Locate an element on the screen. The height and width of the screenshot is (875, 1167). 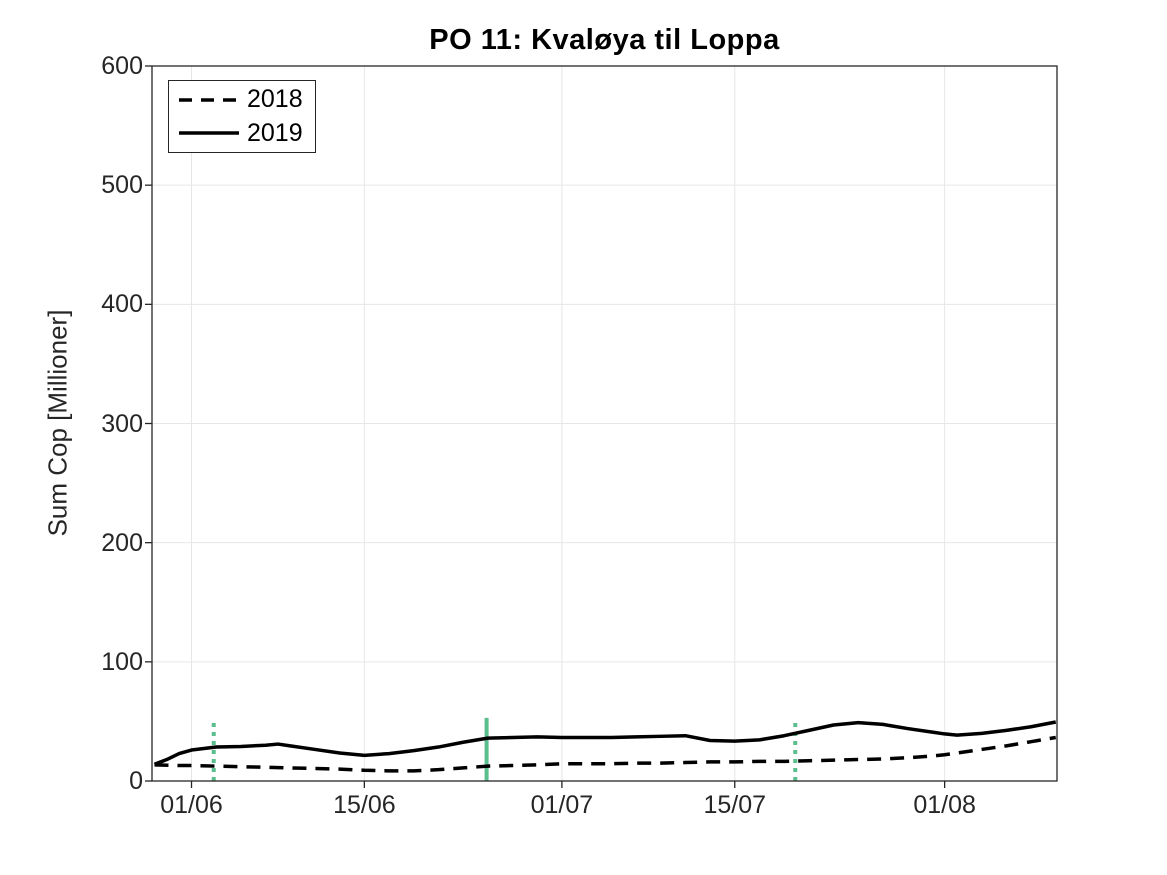
series-line-2018 is located at coordinates (605, 754).